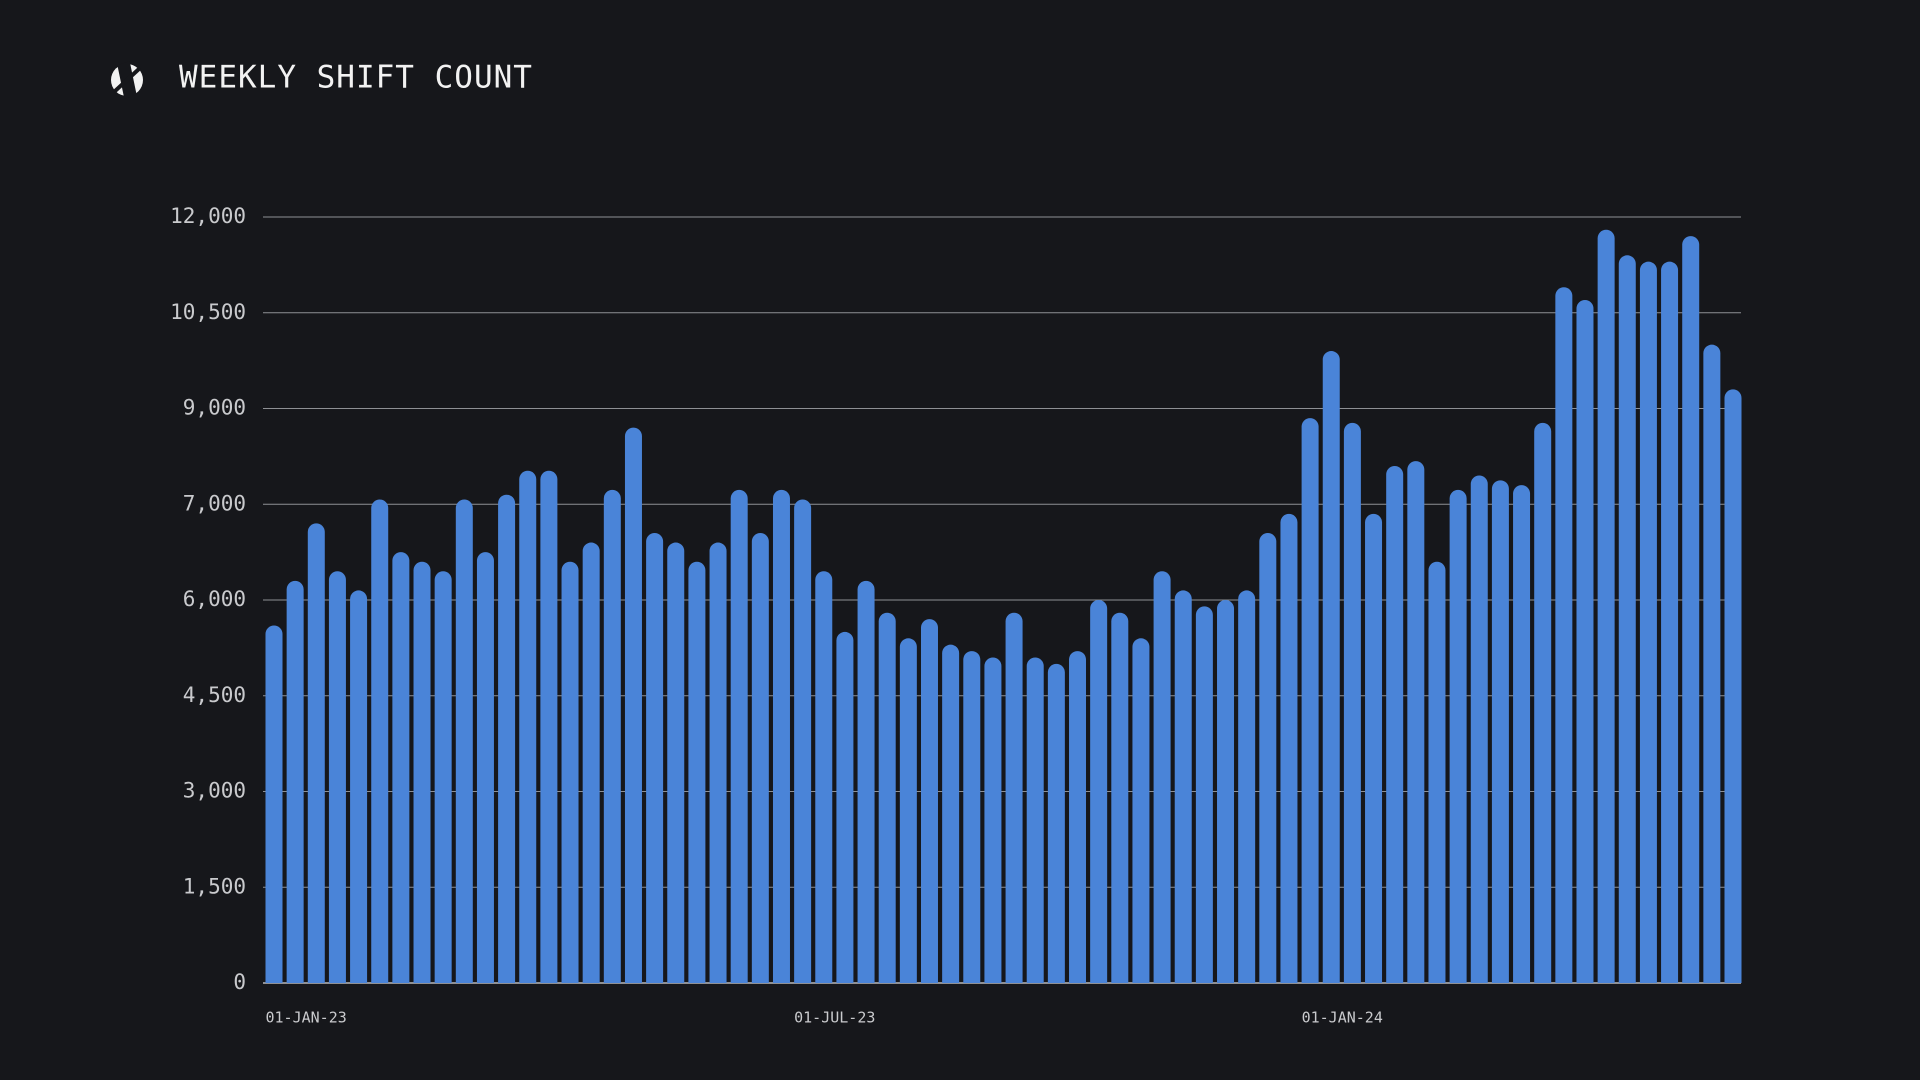 The width and height of the screenshot is (1920, 1080). Describe the element at coordinates (214, 408) in the screenshot. I see `y-tick-label: 9,000` at that location.